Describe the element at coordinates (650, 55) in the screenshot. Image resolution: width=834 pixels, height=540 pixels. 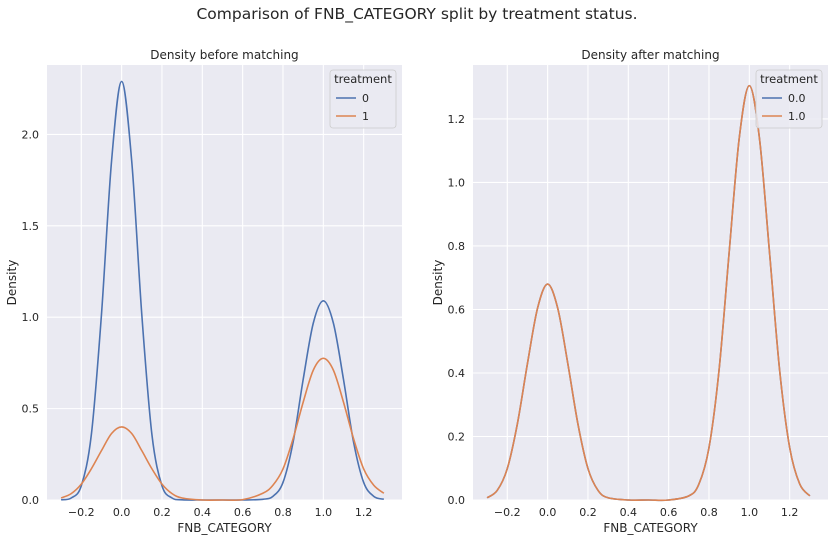
I see `axes-title: Density after matching` at that location.